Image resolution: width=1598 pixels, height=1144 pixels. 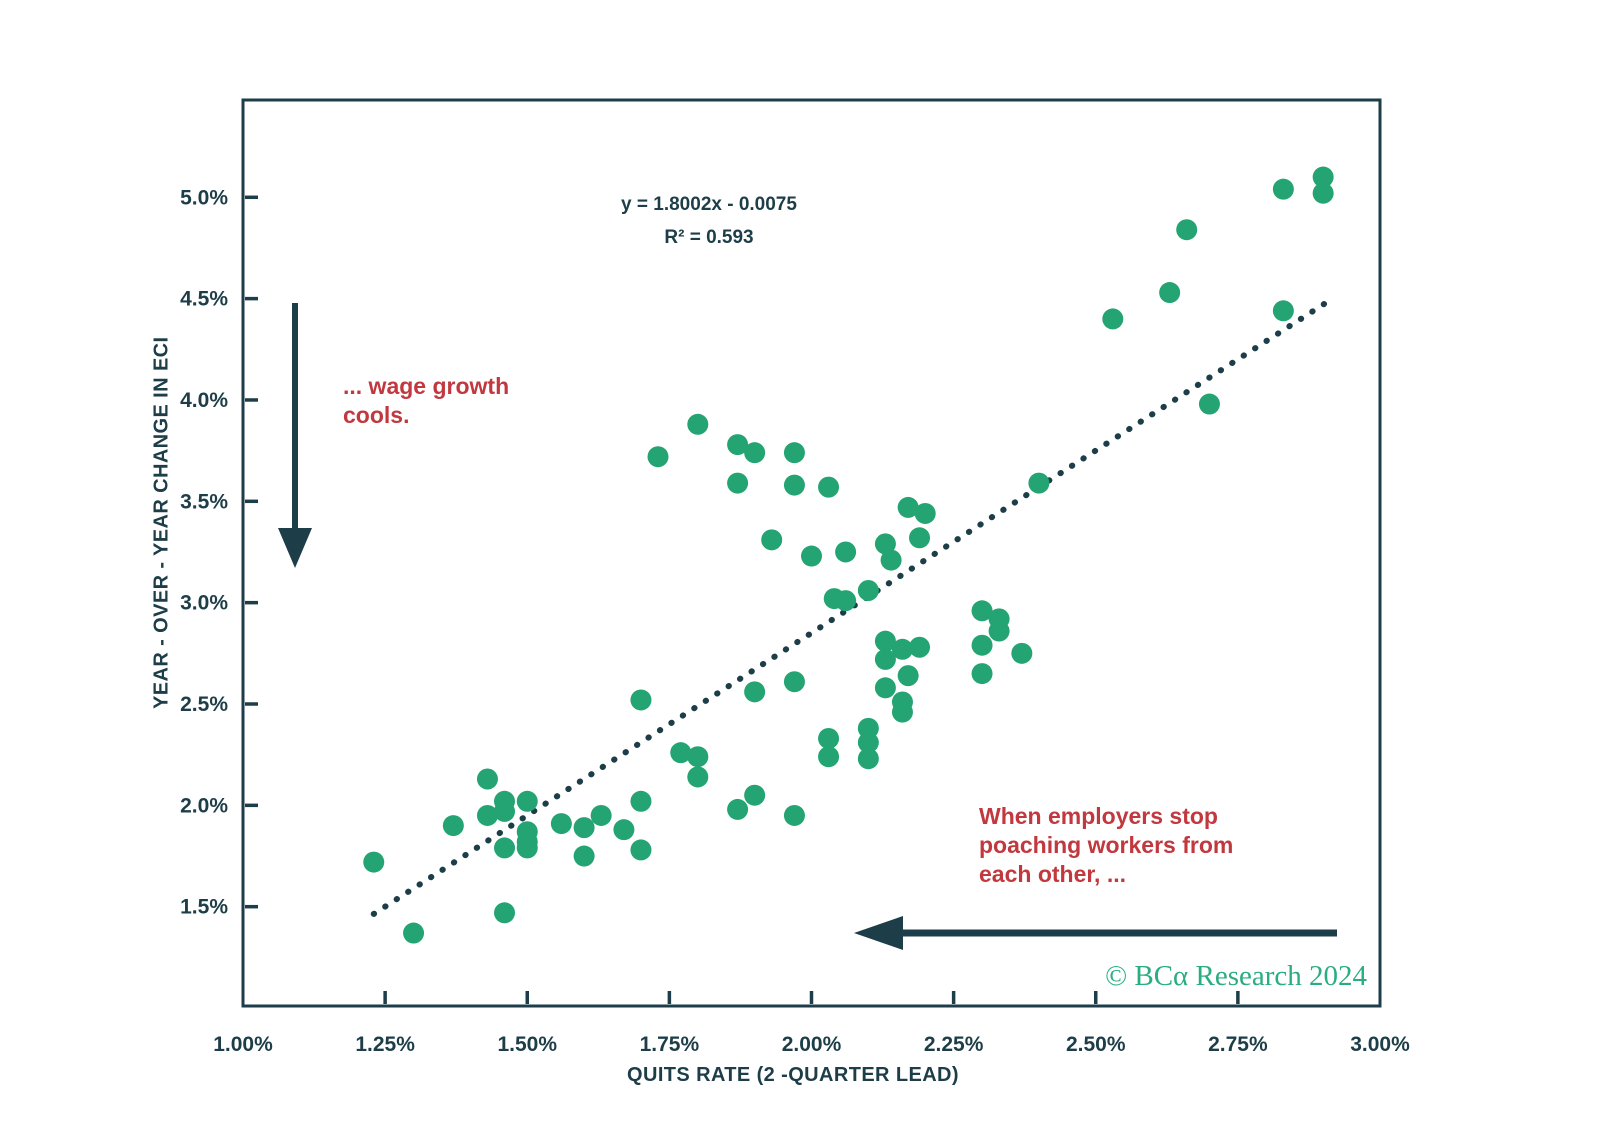 I want to click on copyright-bca-research: © BCα Research 2024, so click(x=1236, y=976).